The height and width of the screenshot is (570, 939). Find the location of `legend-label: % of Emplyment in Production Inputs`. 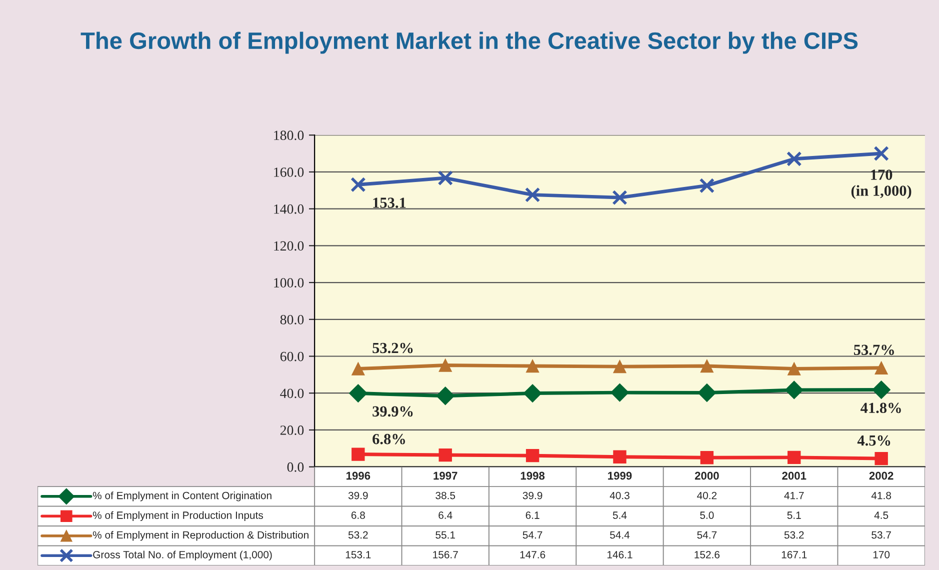

legend-label: % of Emplyment in Production Inputs is located at coordinates (177, 516).